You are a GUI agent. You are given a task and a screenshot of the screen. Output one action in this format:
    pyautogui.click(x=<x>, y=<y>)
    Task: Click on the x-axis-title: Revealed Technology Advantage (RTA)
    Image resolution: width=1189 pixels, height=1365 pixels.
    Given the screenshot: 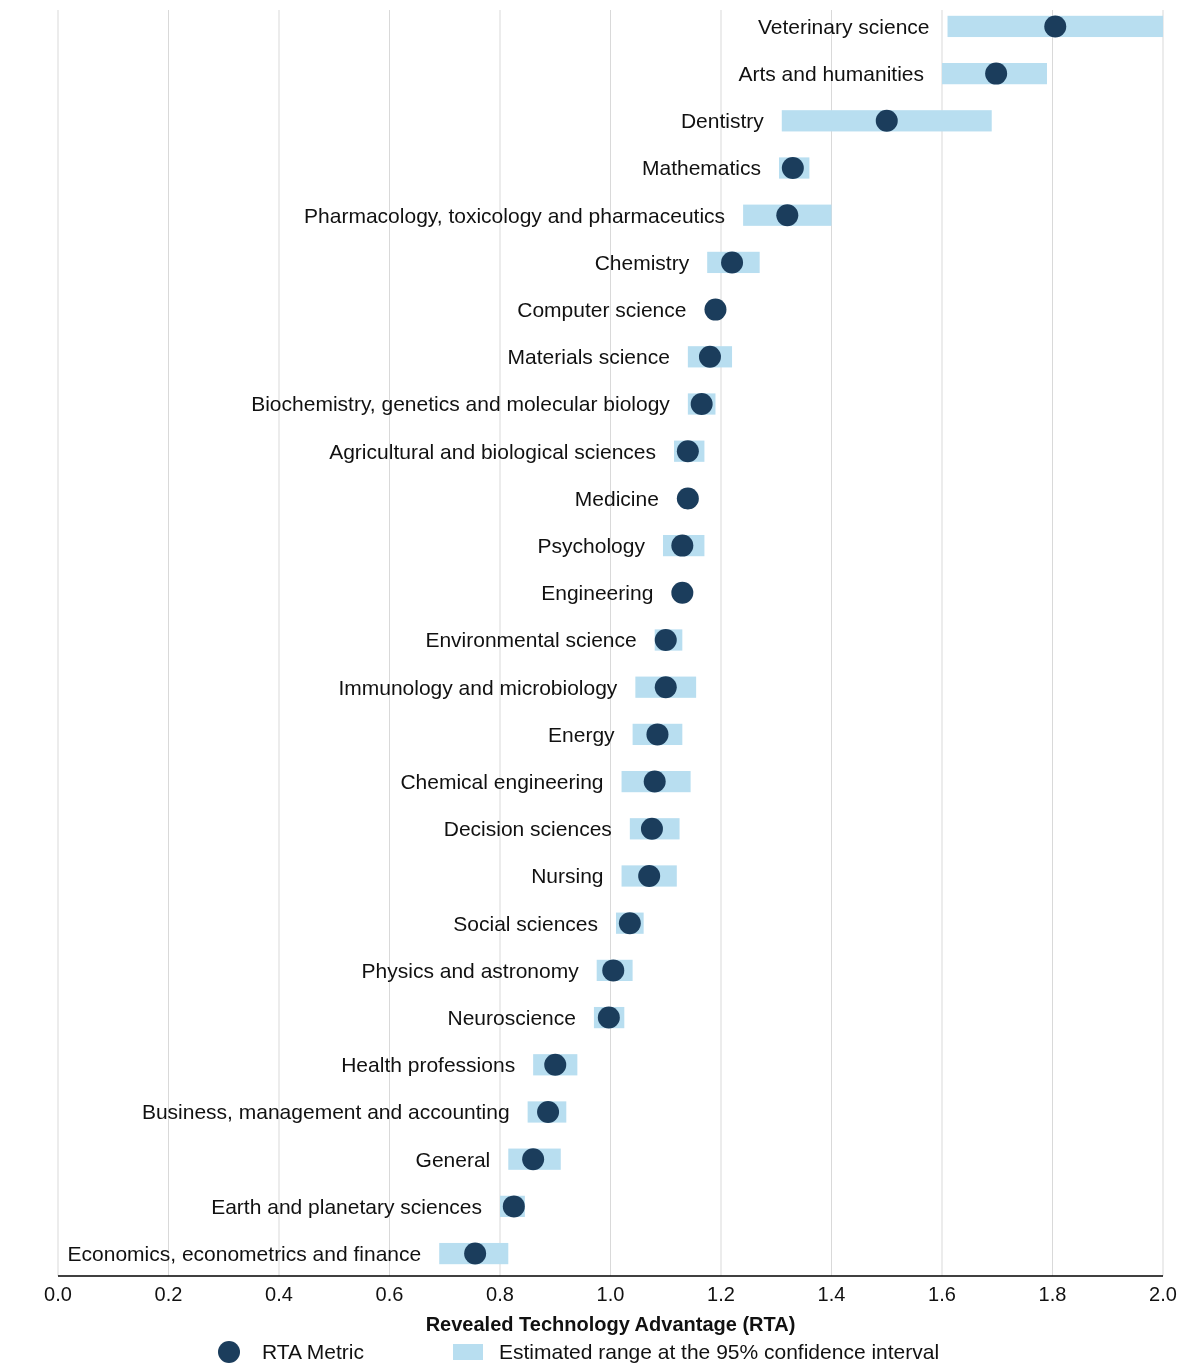 What is the action you would take?
    pyautogui.click(x=610, y=1324)
    